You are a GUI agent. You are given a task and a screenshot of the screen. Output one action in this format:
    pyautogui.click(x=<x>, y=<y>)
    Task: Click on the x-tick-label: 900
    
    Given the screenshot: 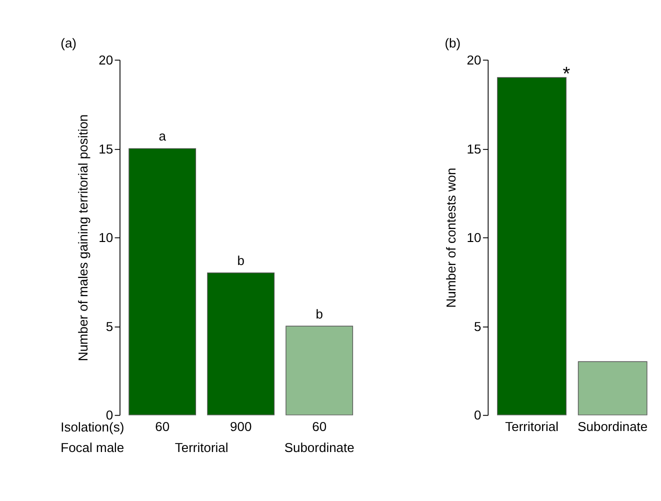 What is the action you would take?
    pyautogui.click(x=241, y=426)
    